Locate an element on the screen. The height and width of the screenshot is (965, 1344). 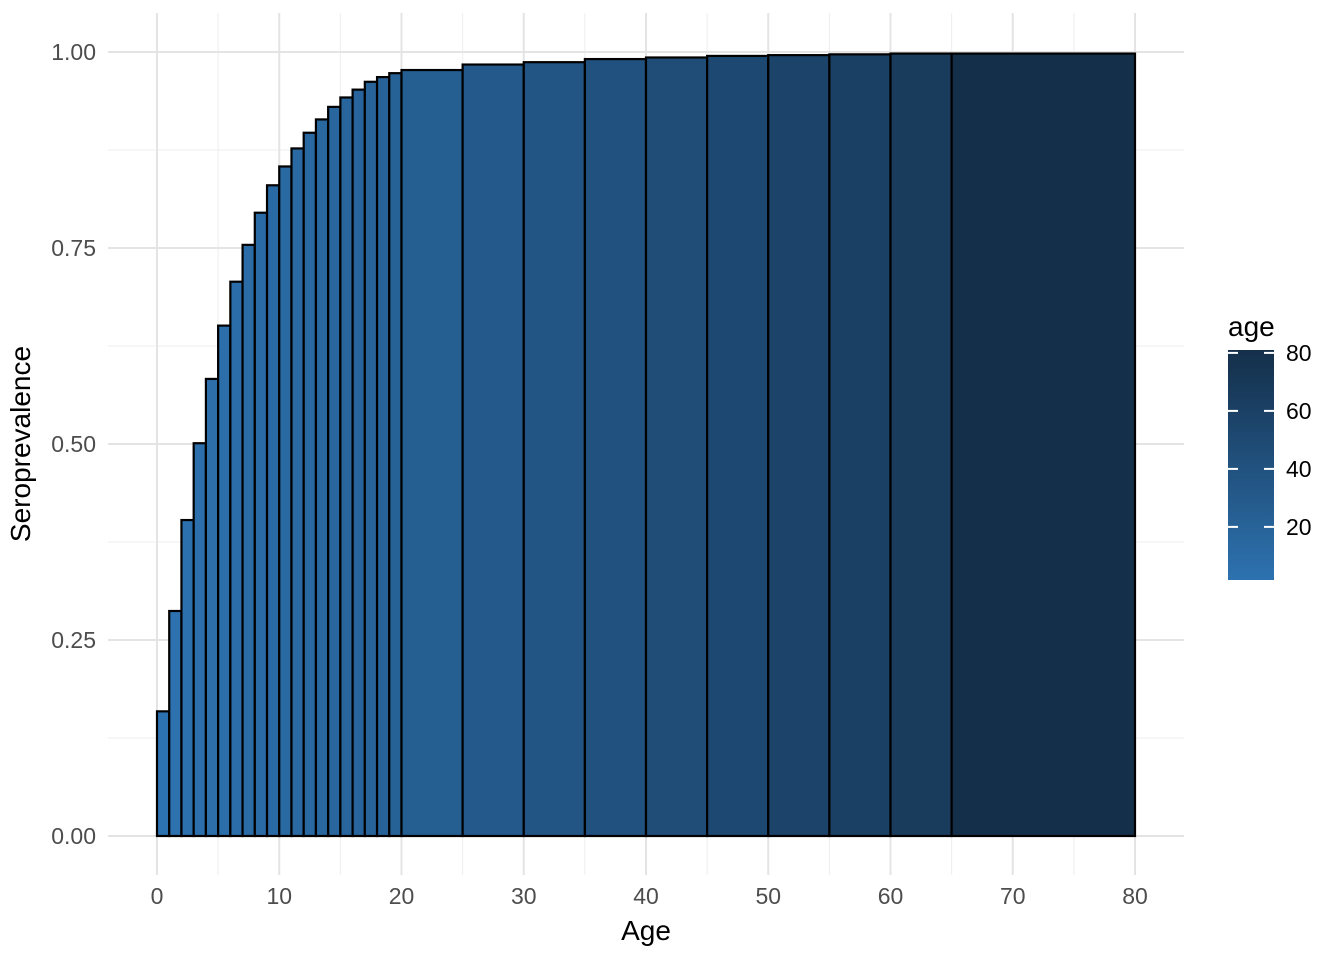
y-axis-tick-labels: 0.00 0.25 0.50 0.75 1.00 is located at coordinates (73, 444).